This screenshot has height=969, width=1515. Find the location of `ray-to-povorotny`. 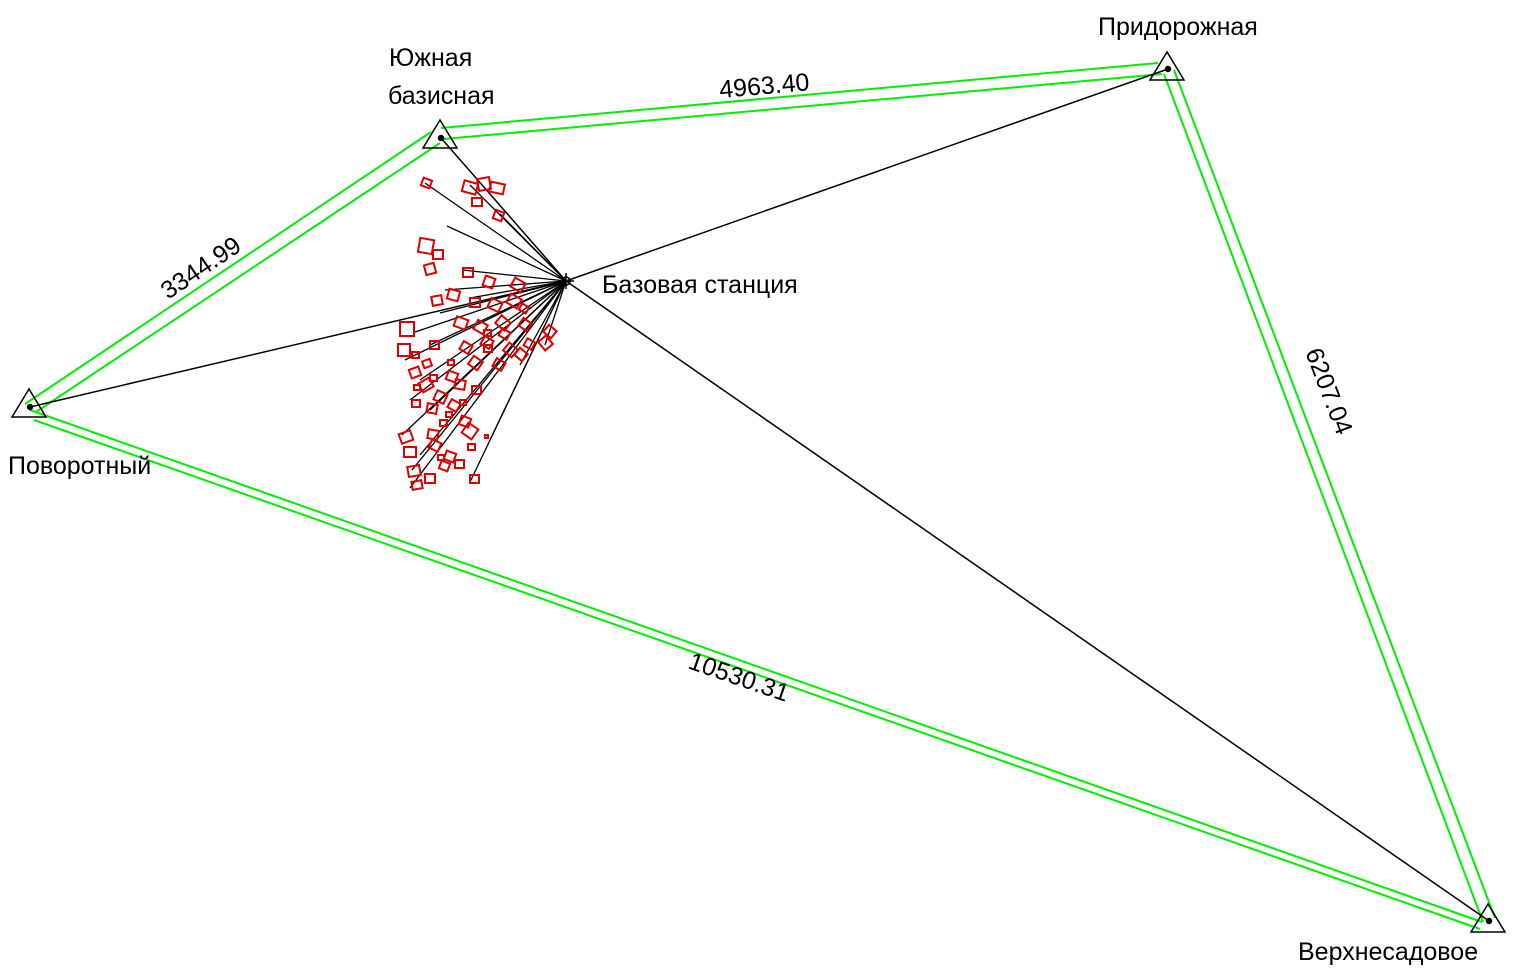

ray-to-povorotny is located at coordinates (298, 344).